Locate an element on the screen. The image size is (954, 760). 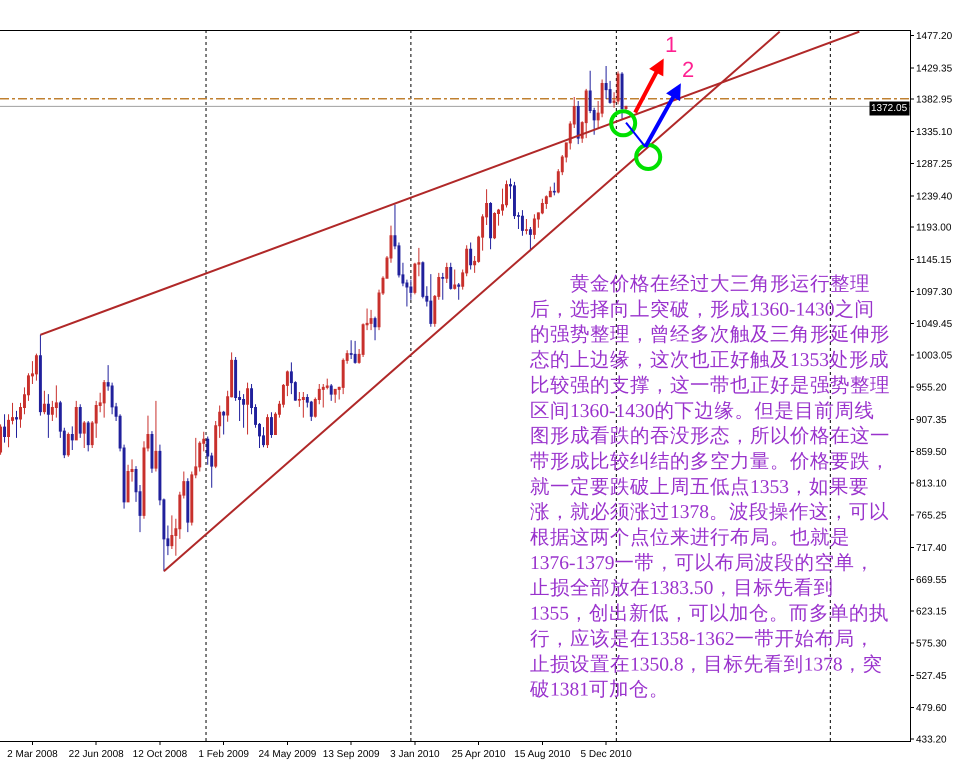
y-tick-label: 955.20 is located at coordinates (932, 388).